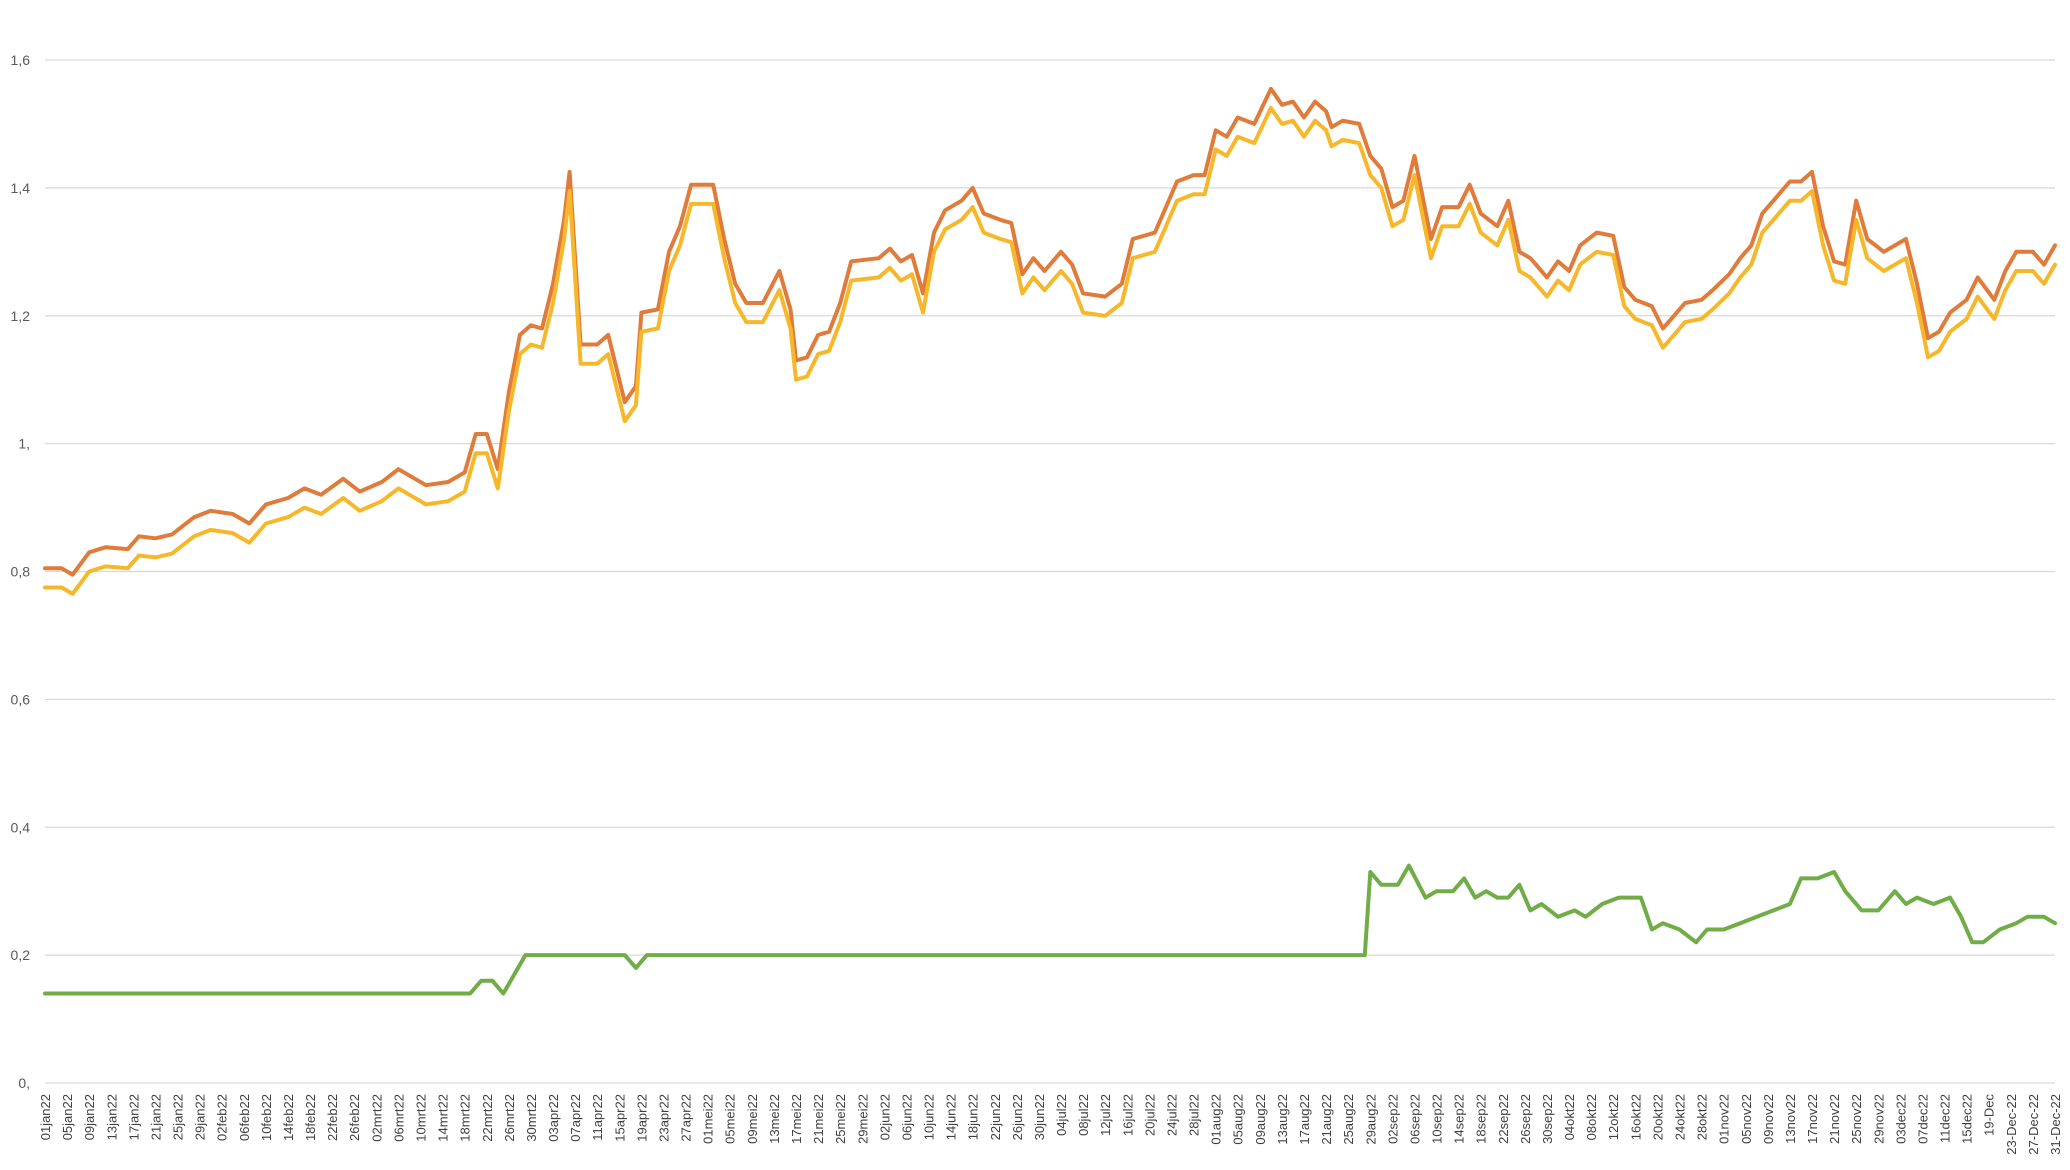 The height and width of the screenshot is (1170, 2070). What do you see at coordinates (1878, 1119) in the screenshot?
I see `x-tick-label: 29nov22` at bounding box center [1878, 1119].